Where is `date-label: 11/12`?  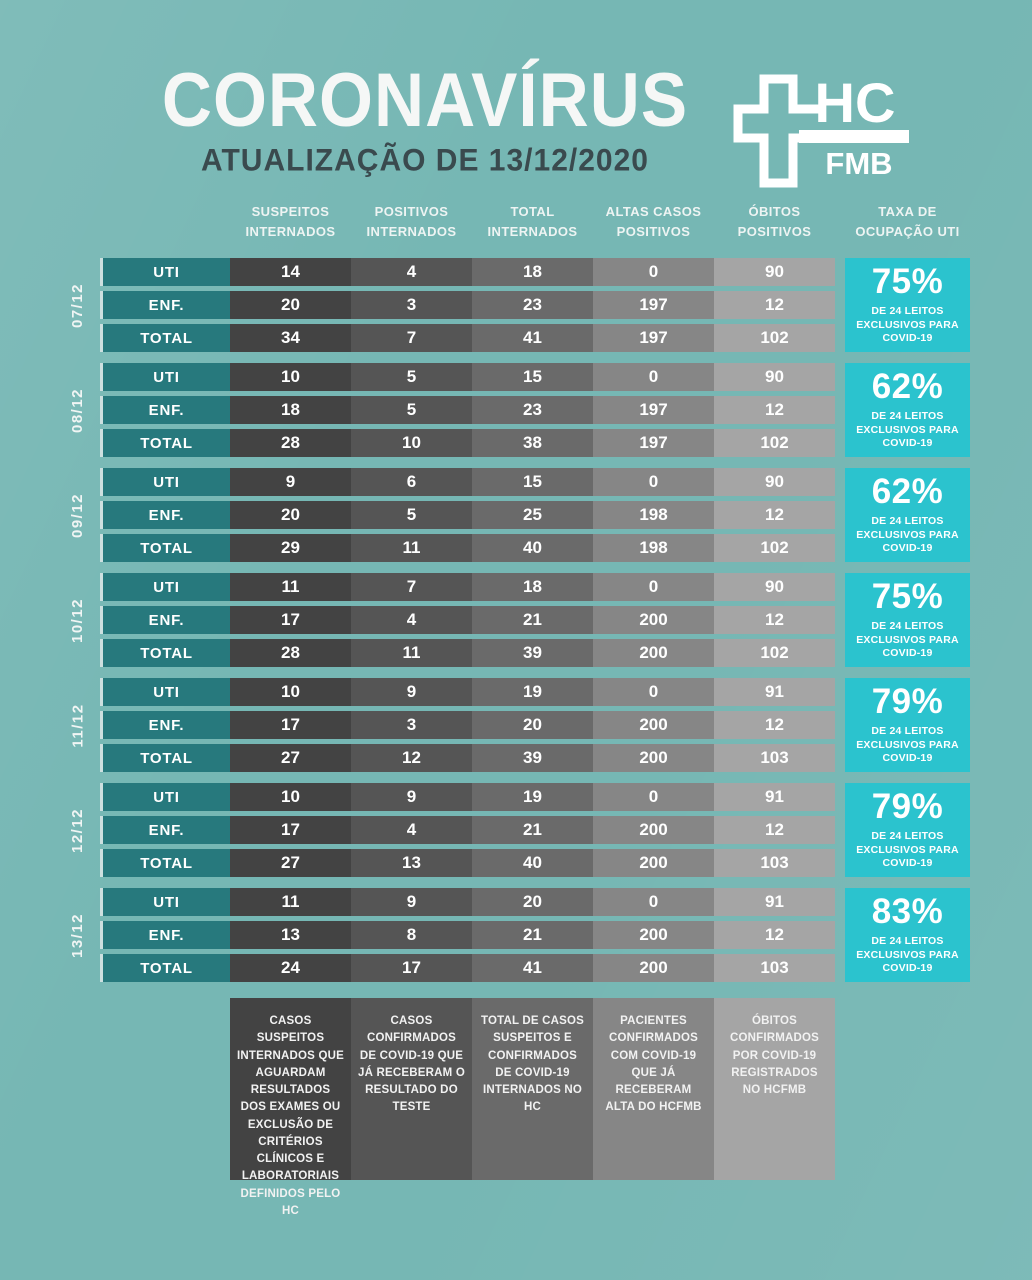 date-label: 11/12 is located at coordinates (78, 725).